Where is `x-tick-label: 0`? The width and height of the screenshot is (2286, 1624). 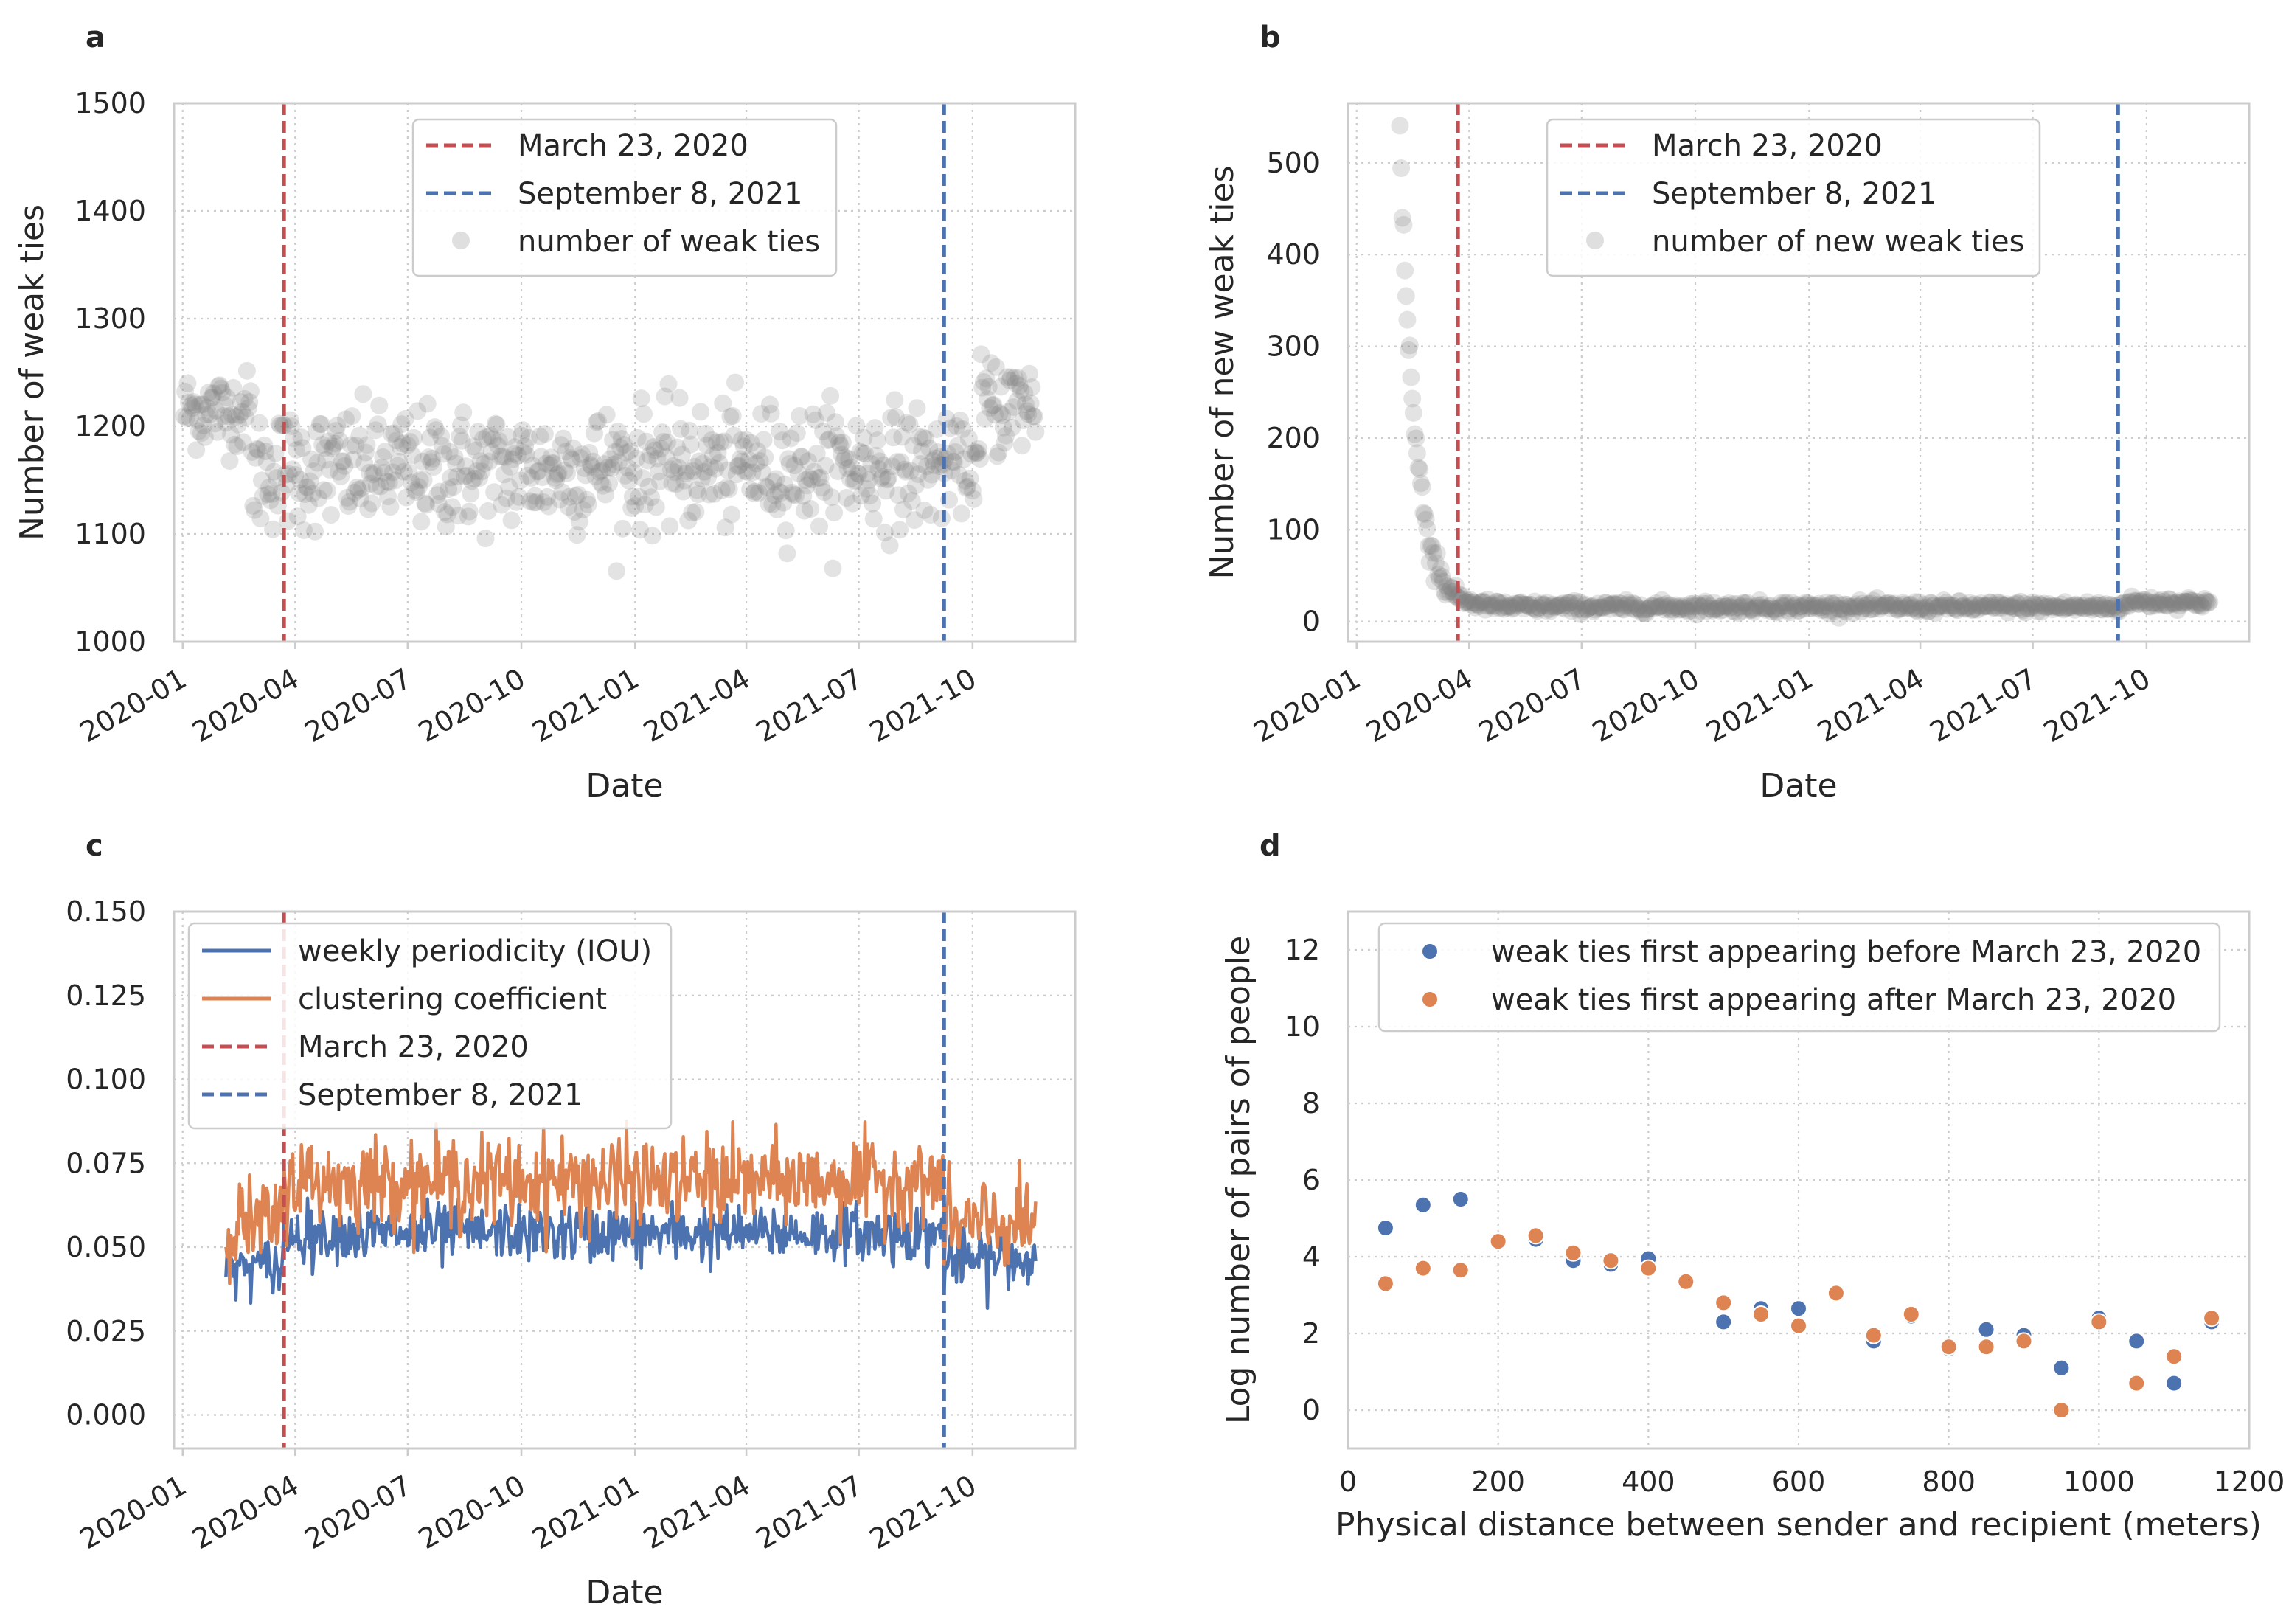
x-tick-label: 0 is located at coordinates (1348, 1481).